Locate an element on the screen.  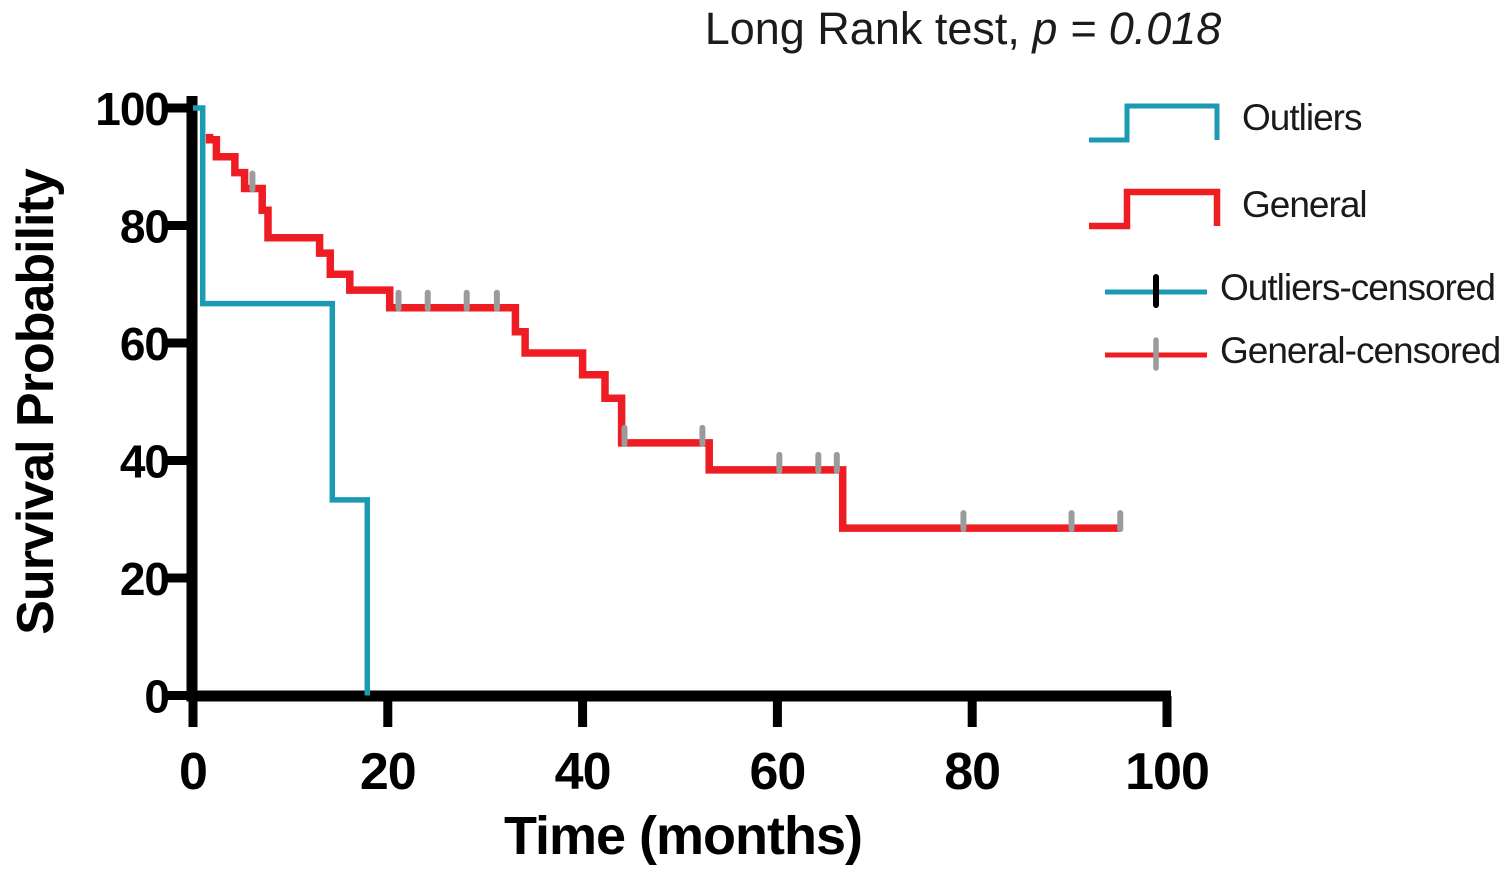
y-tick-label: 80 is located at coordinates (144, 227).